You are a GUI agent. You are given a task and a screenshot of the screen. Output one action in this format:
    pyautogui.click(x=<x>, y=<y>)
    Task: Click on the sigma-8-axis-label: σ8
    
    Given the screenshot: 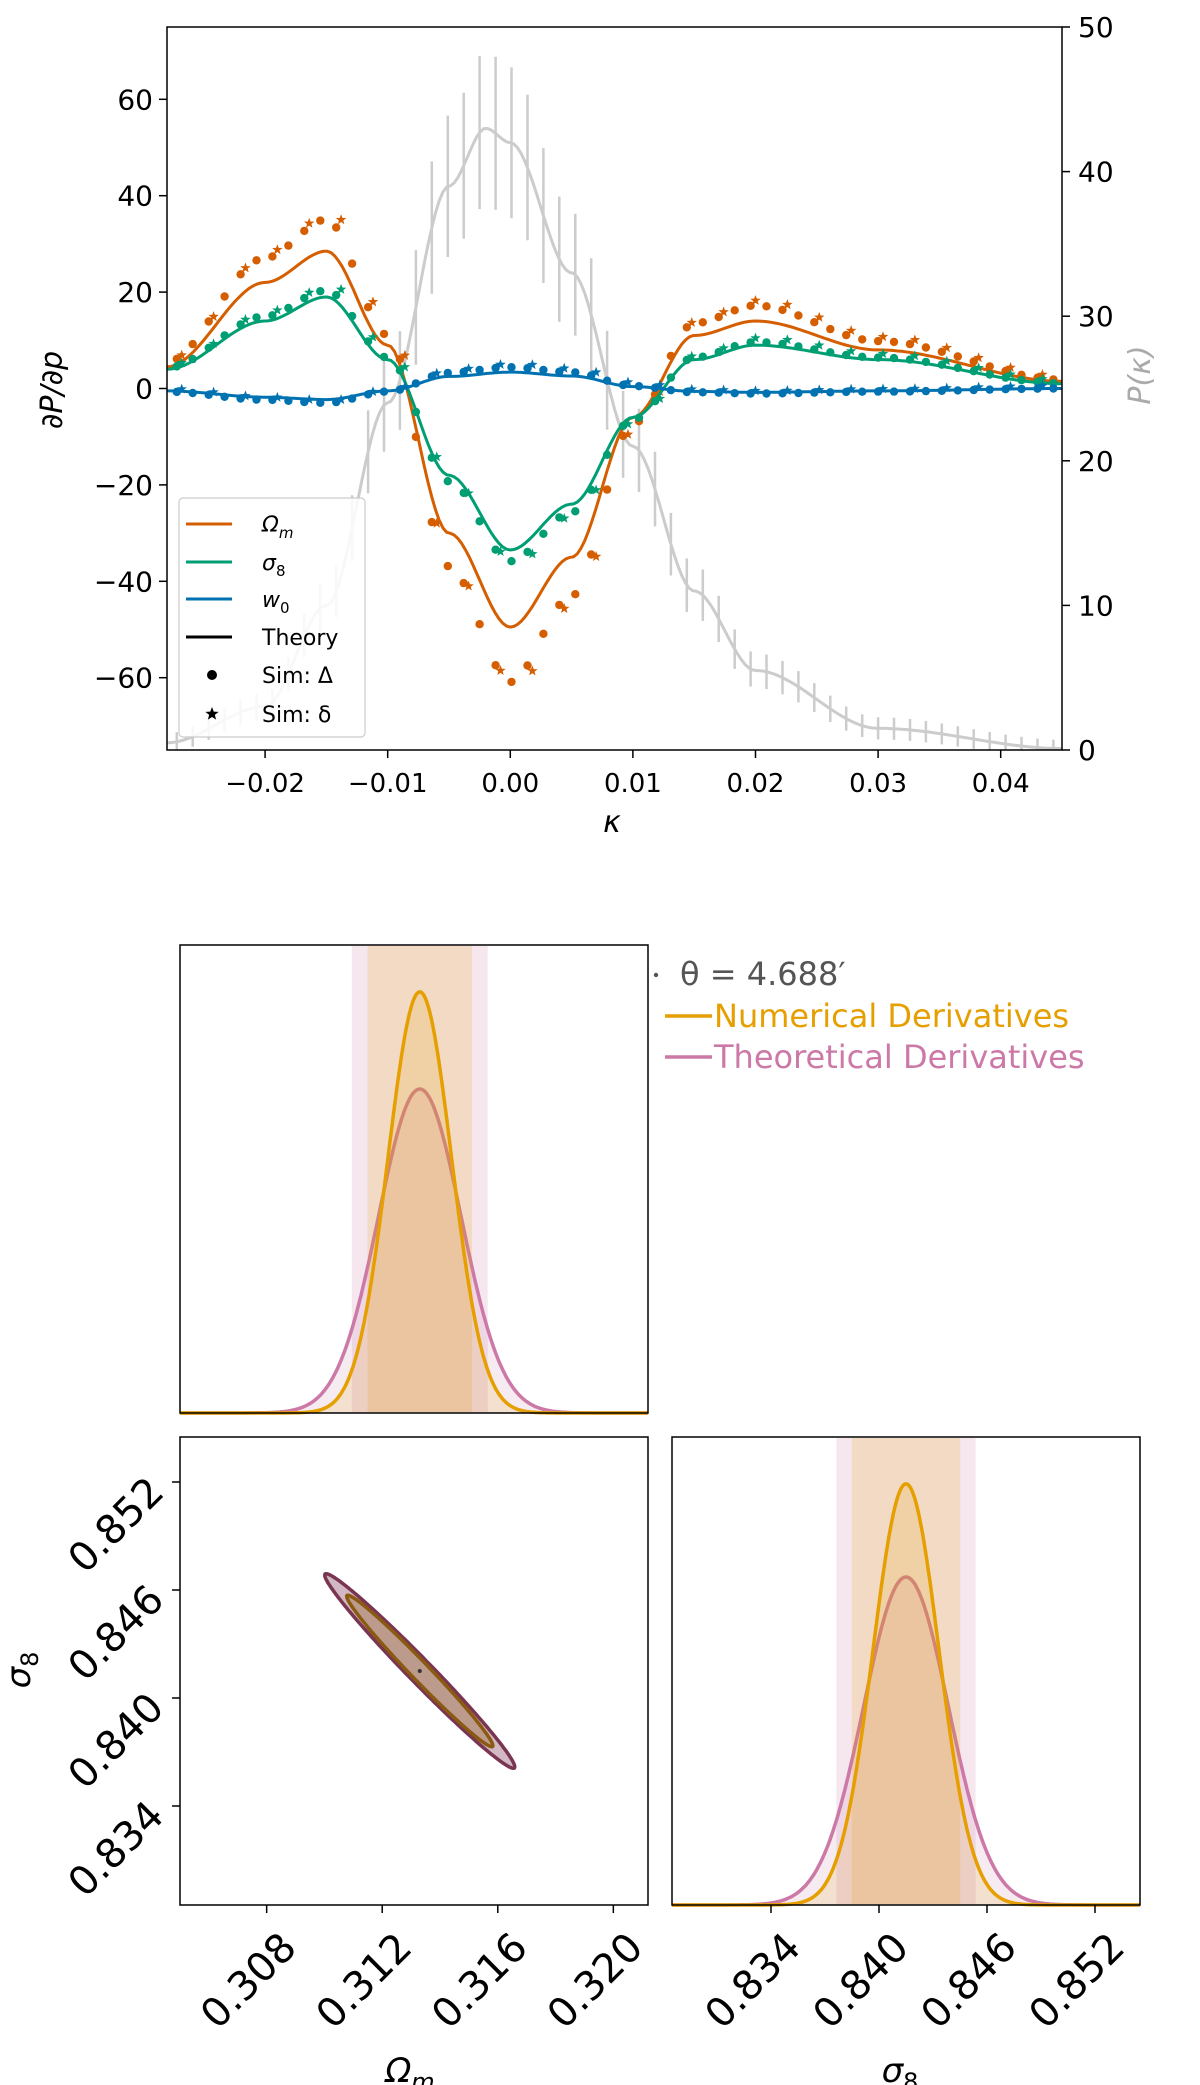 What is the action you would take?
    pyautogui.click(x=900, y=2068)
    